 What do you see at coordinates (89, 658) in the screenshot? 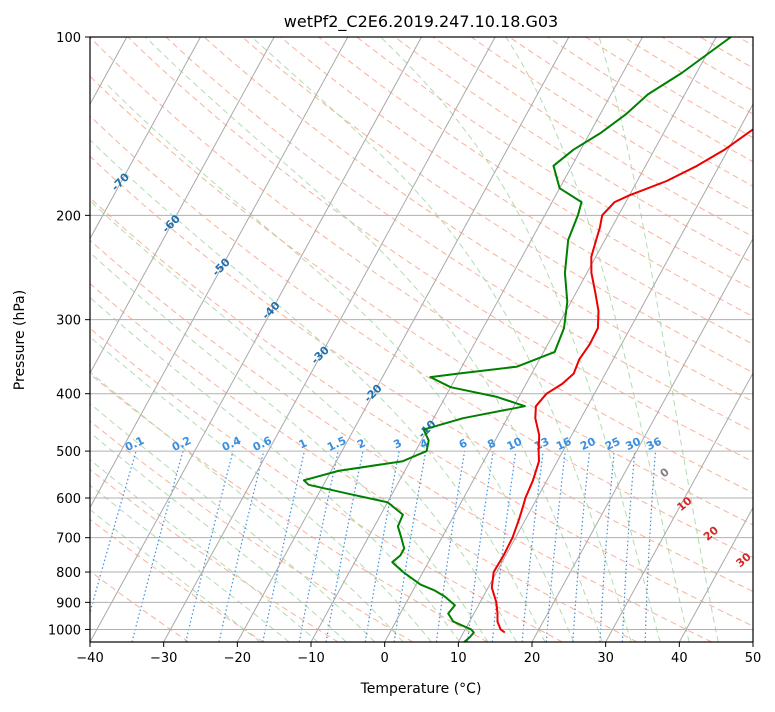
I see `x-tick-label: −40` at bounding box center [89, 658].